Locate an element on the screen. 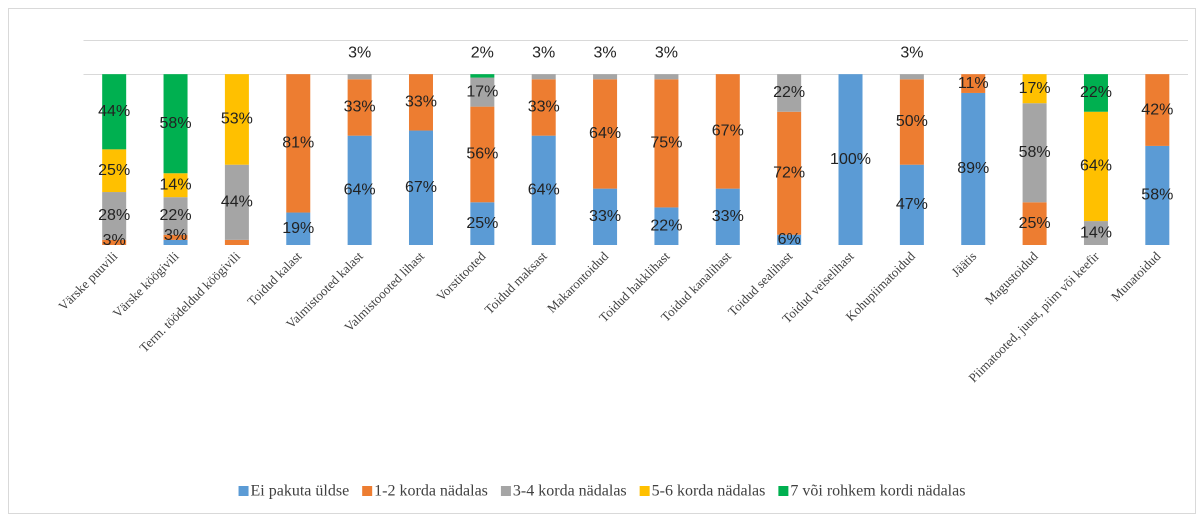 This screenshot has height=522, width=1204. data-label: 47% is located at coordinates (912, 204).